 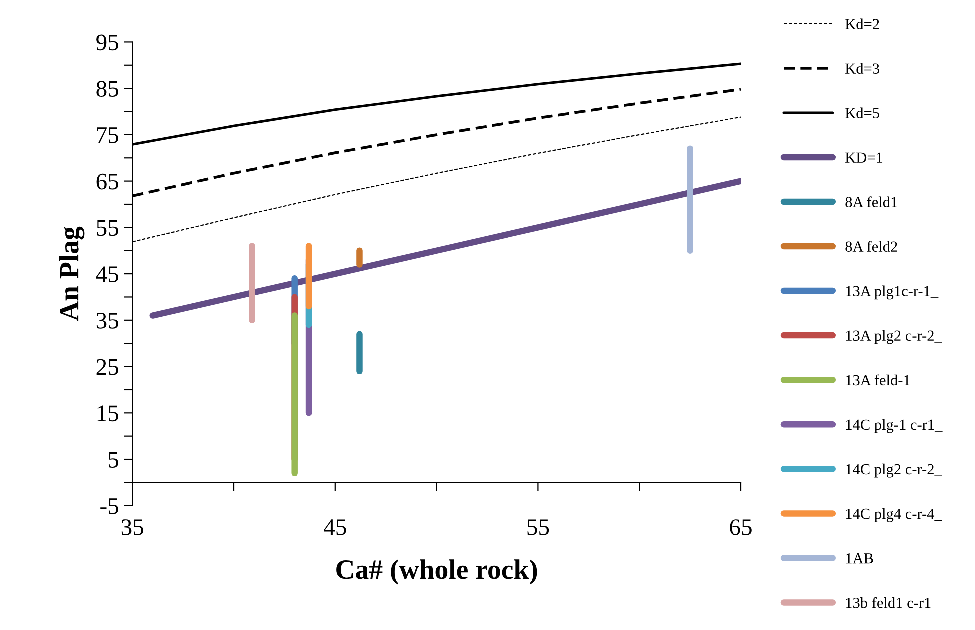 What do you see at coordinates (107, 89) in the screenshot?
I see `y-tick-label: 85` at bounding box center [107, 89].